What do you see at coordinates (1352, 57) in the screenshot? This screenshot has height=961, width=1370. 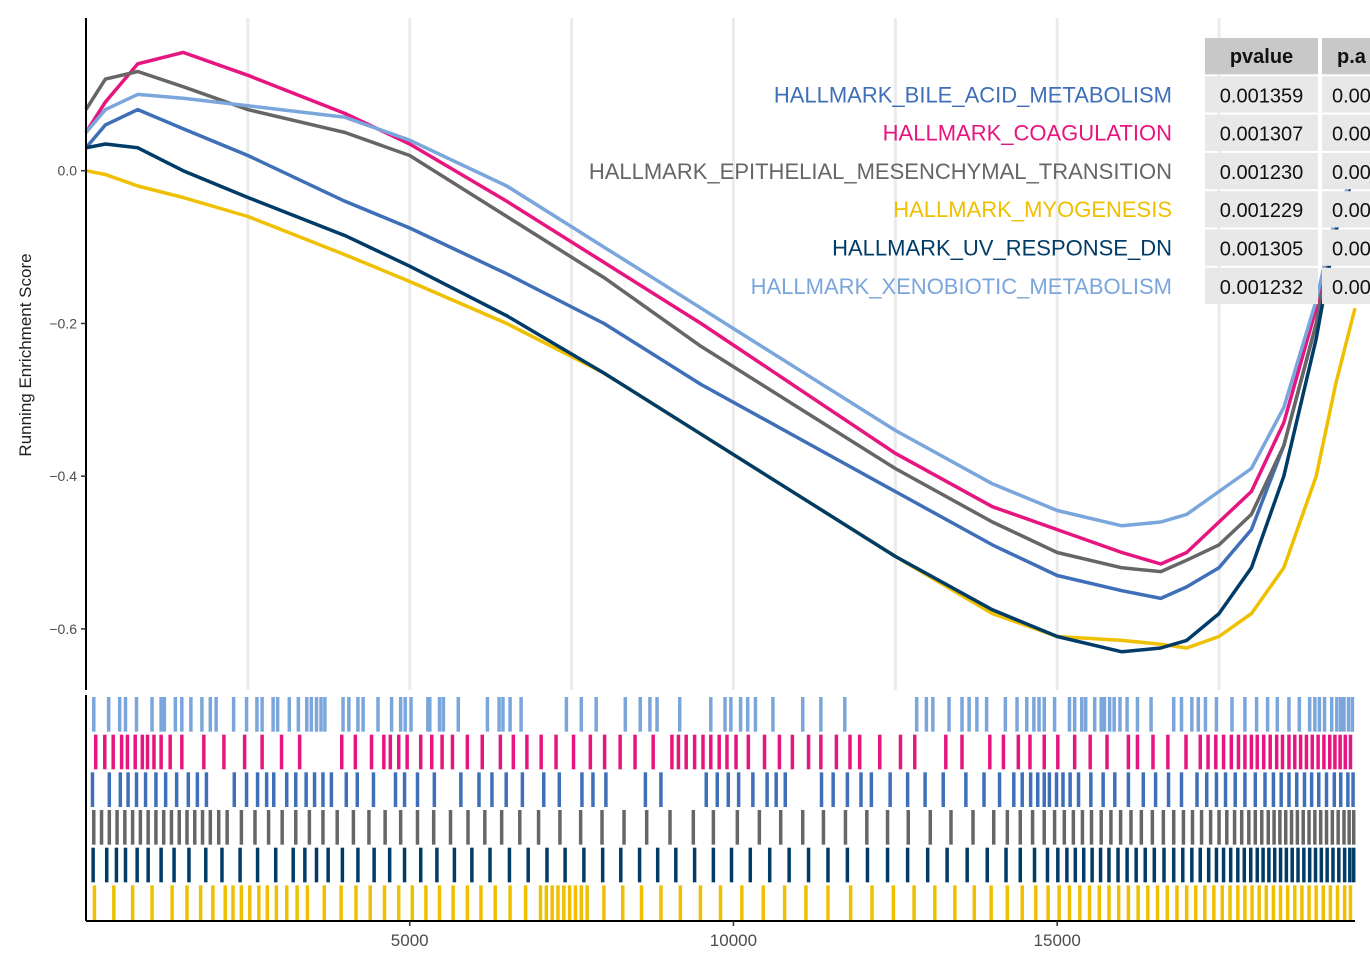 I see `table-header-p.a: p.a` at bounding box center [1352, 57].